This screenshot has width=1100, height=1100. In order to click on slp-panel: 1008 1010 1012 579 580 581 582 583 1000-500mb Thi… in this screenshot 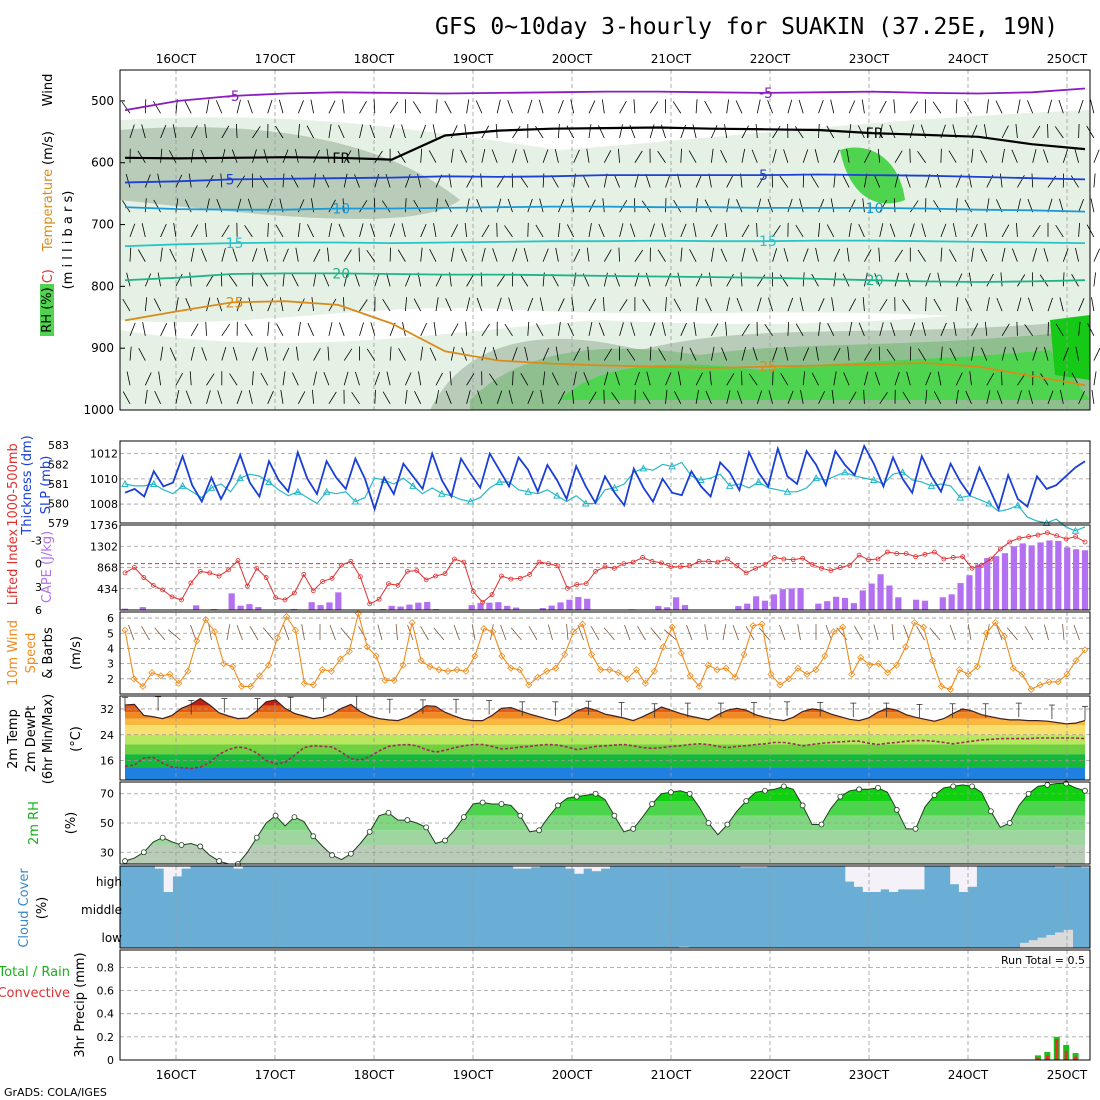, I will do `click(548, 485)`.